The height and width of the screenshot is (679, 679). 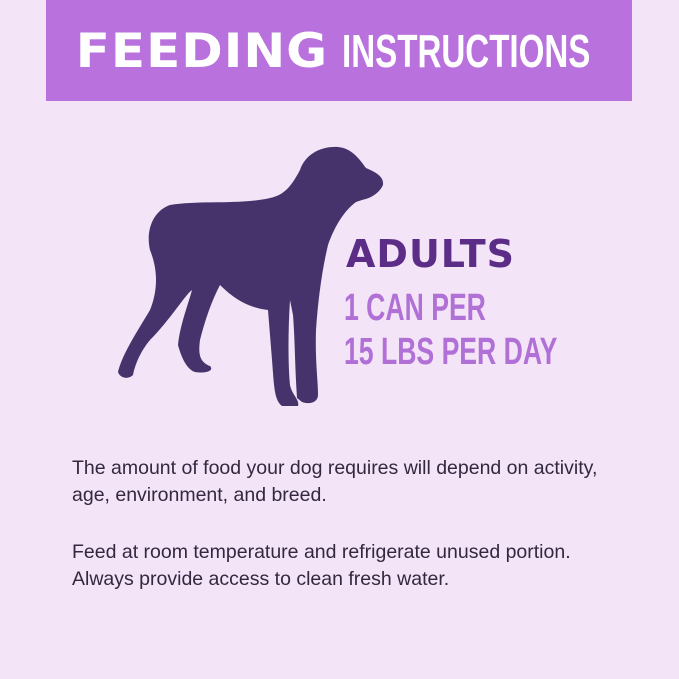 What do you see at coordinates (339, 50) in the screenshot?
I see `title-banner: FEEDING INSTRUCTIONS` at bounding box center [339, 50].